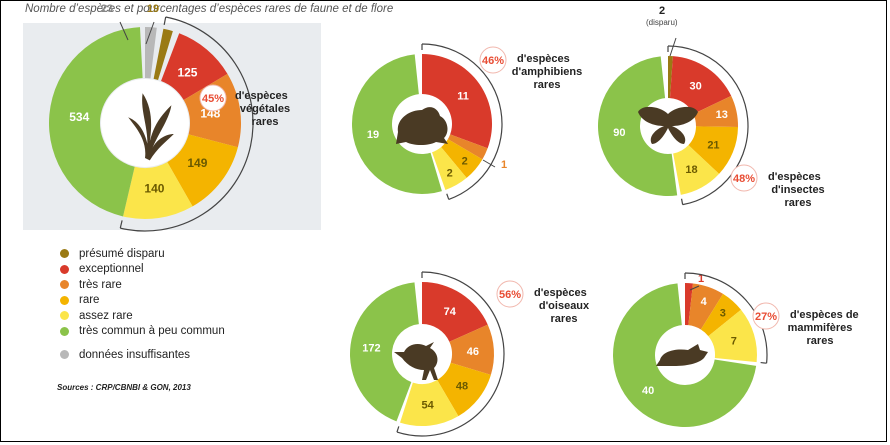 The image size is (890, 445). I want to click on donut-slice-insectes-rare, so click(713, 150).